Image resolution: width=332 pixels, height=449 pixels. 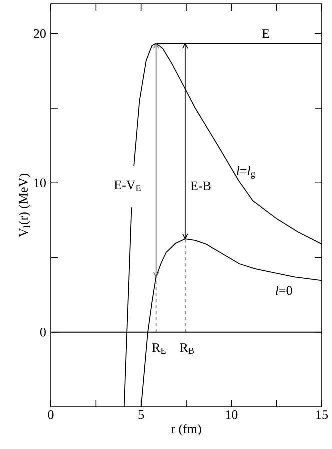 I want to click on annotation: E, so click(x=266, y=34).